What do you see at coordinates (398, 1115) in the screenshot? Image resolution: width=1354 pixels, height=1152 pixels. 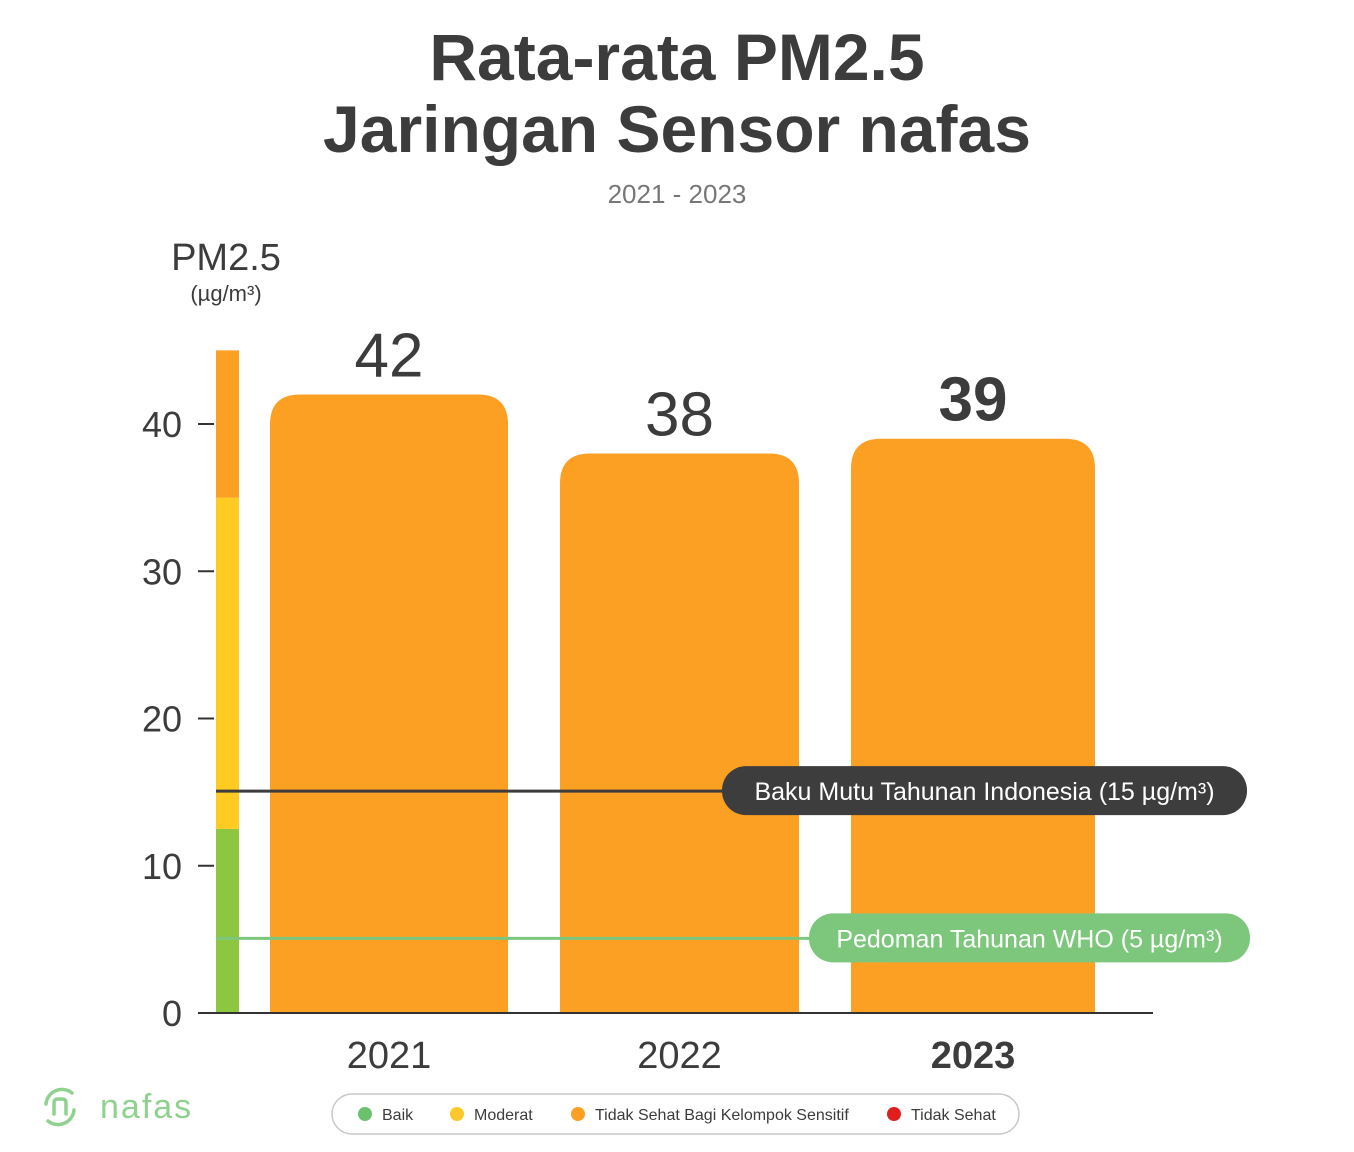 I see `legend-label-0: Baik` at bounding box center [398, 1115].